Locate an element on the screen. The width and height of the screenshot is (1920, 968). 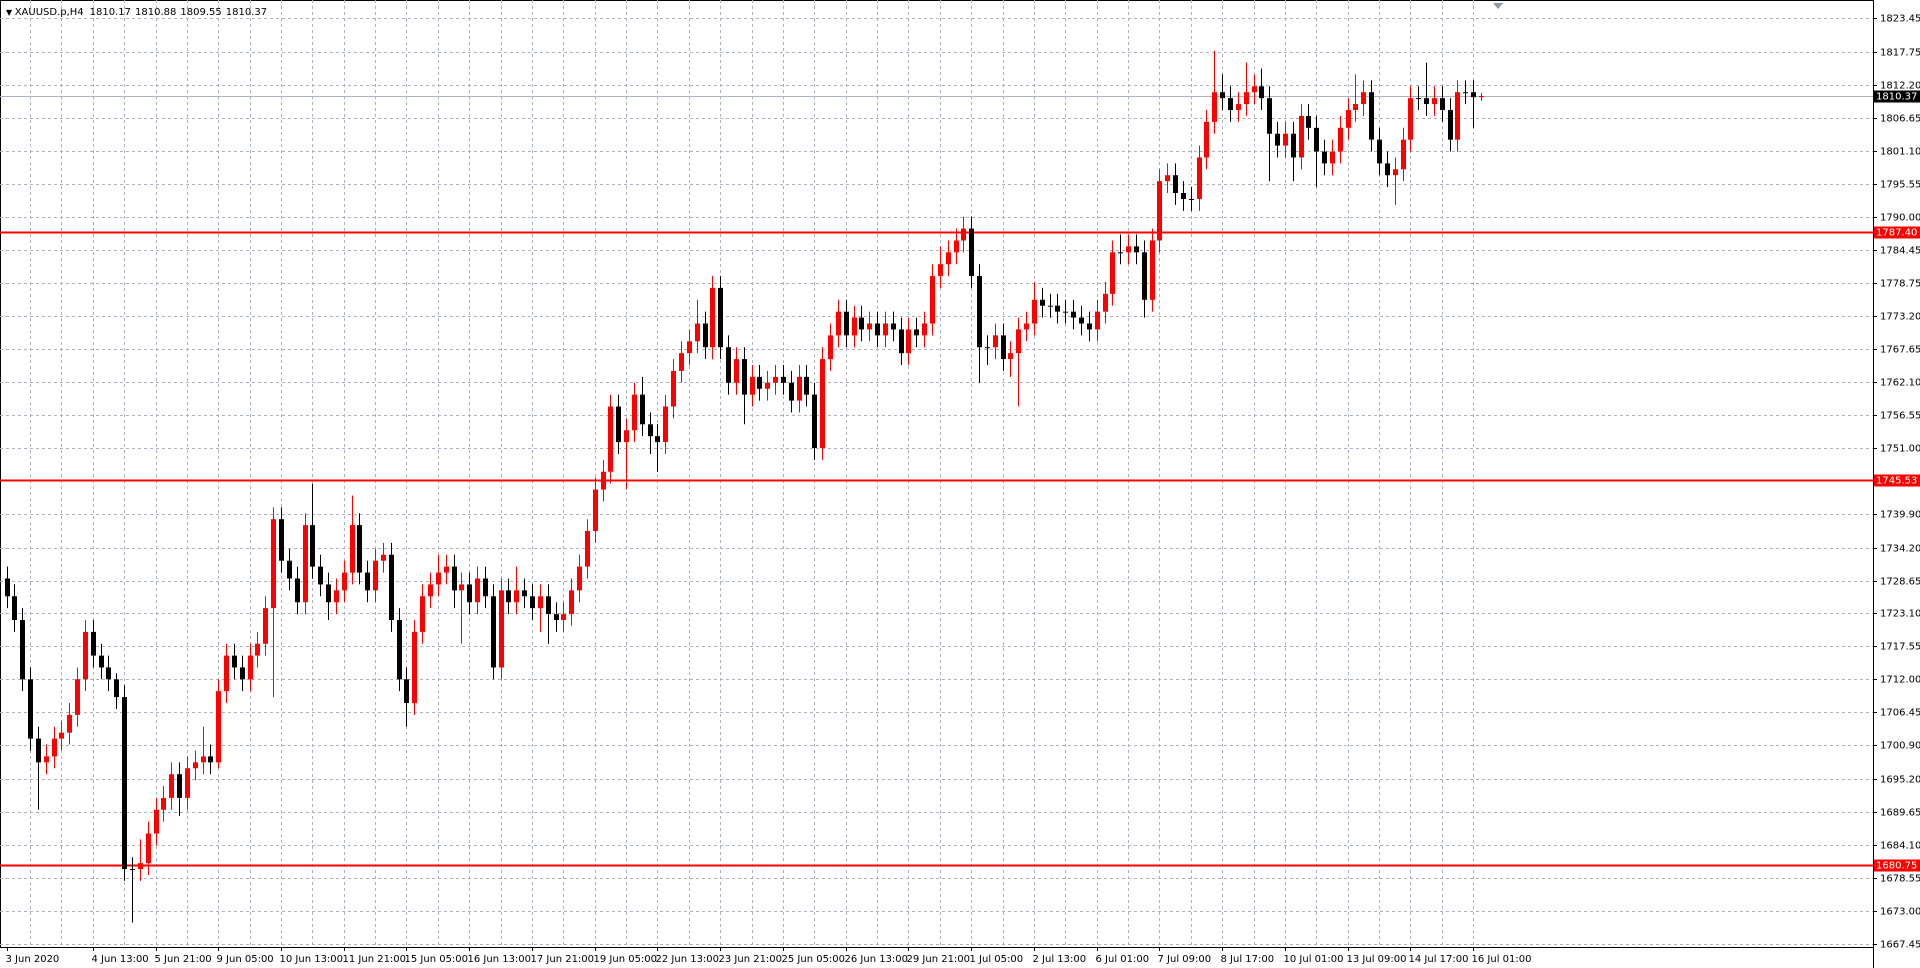
x-tick-label: 15 Jun 05:00 is located at coordinates (437, 959).